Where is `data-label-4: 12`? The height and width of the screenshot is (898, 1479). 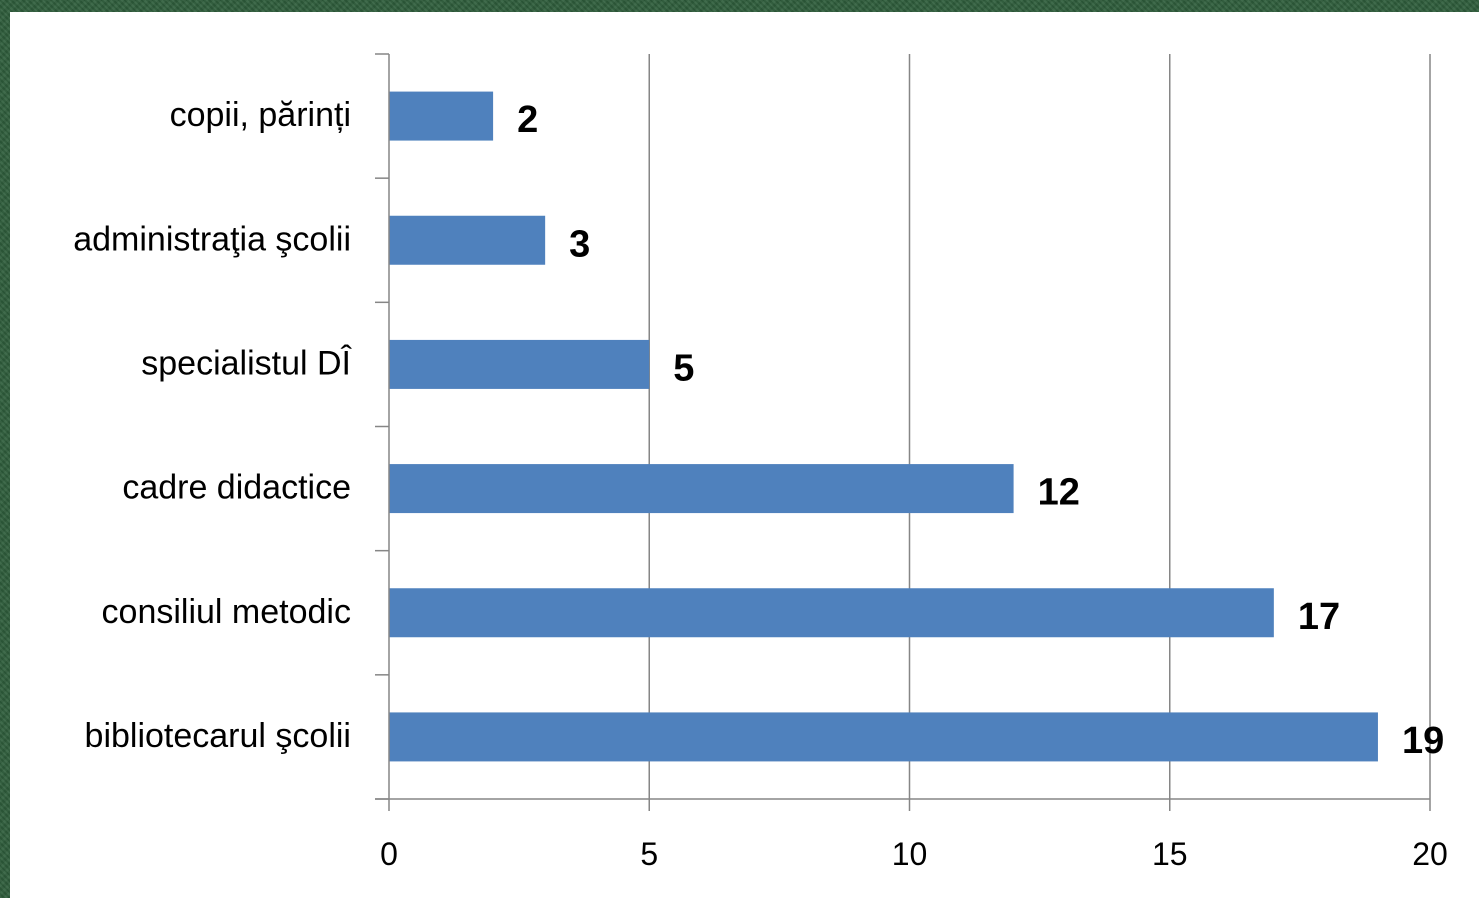
data-label-4: 12 is located at coordinates (1059, 493).